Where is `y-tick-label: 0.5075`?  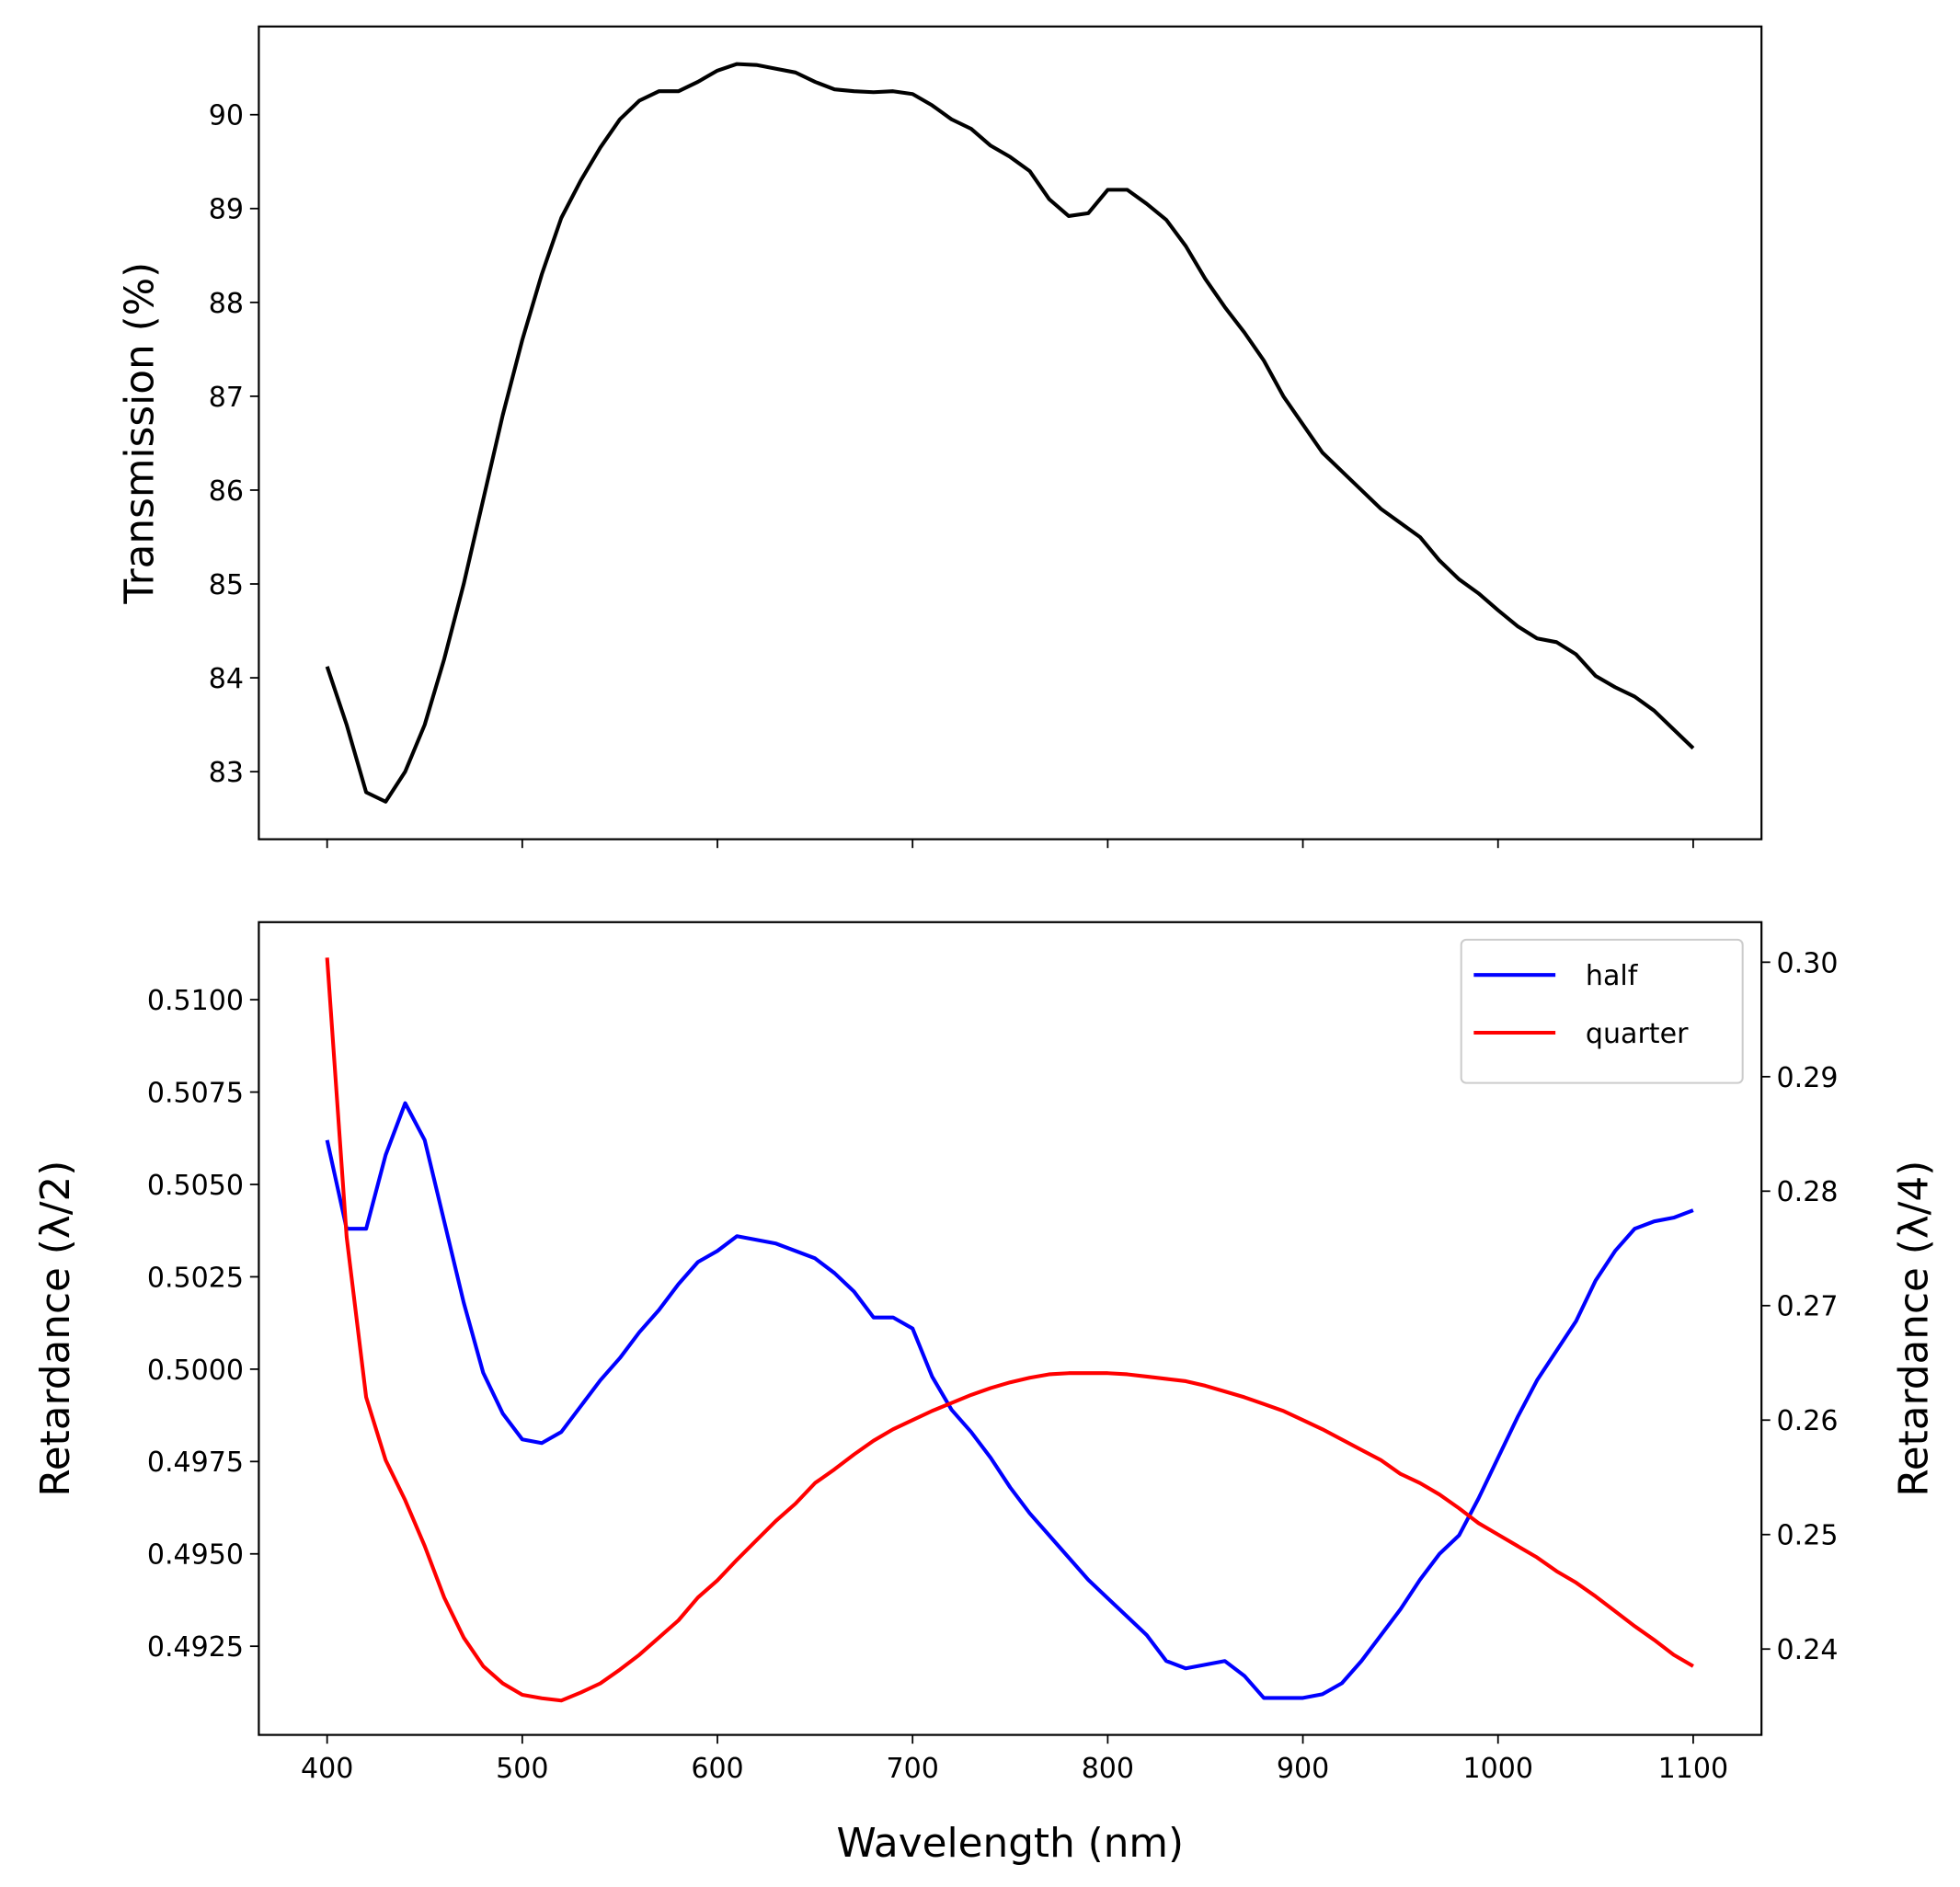 y-tick-label: 0.5075 is located at coordinates (196, 1094).